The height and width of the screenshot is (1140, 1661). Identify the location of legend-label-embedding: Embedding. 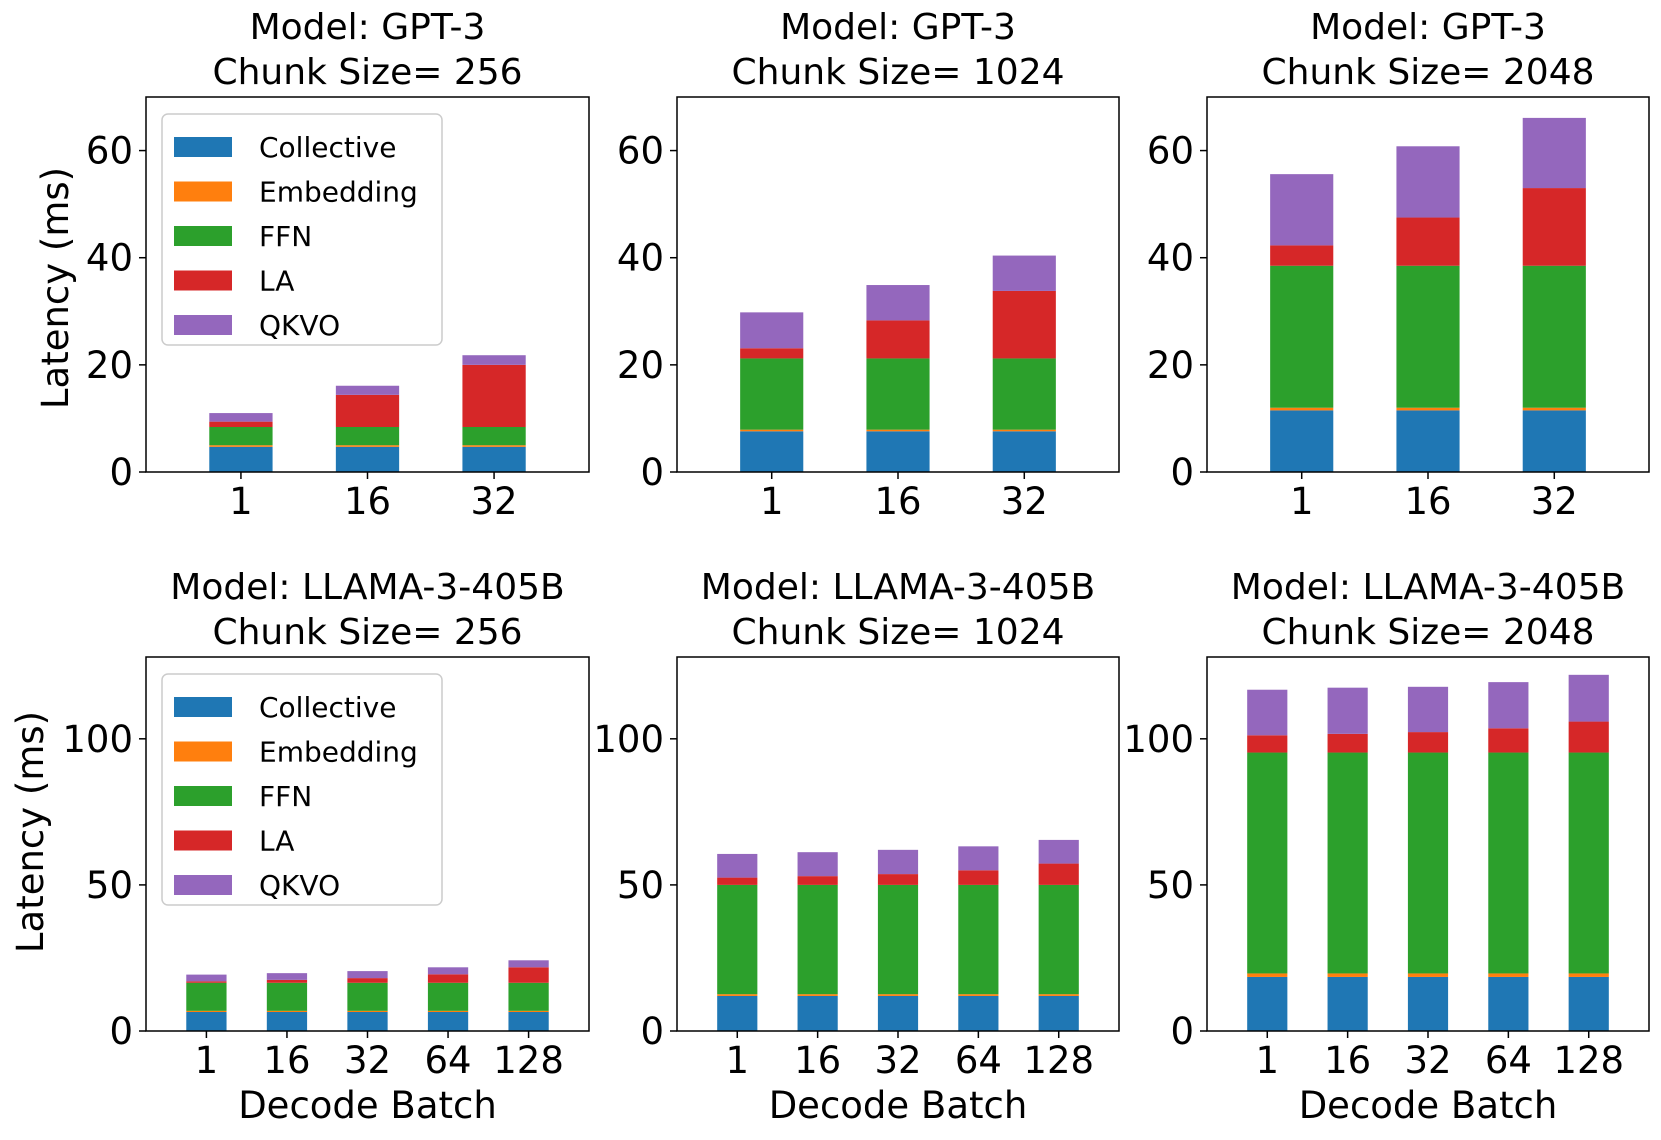
(338, 192).